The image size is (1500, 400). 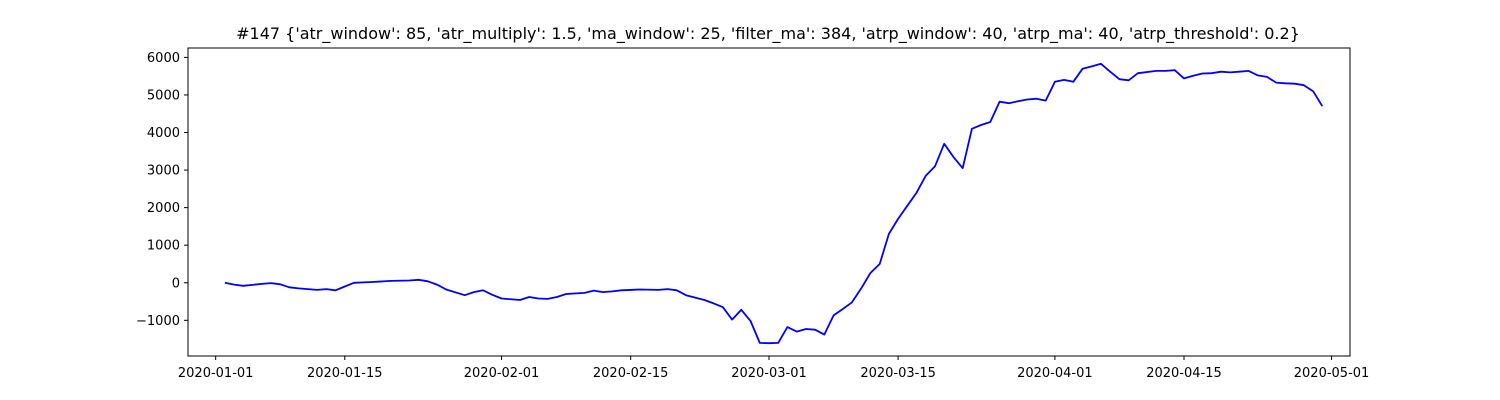 What do you see at coordinates (769, 373) in the screenshot?
I see `x-tick-label: 2020-03-01` at bounding box center [769, 373].